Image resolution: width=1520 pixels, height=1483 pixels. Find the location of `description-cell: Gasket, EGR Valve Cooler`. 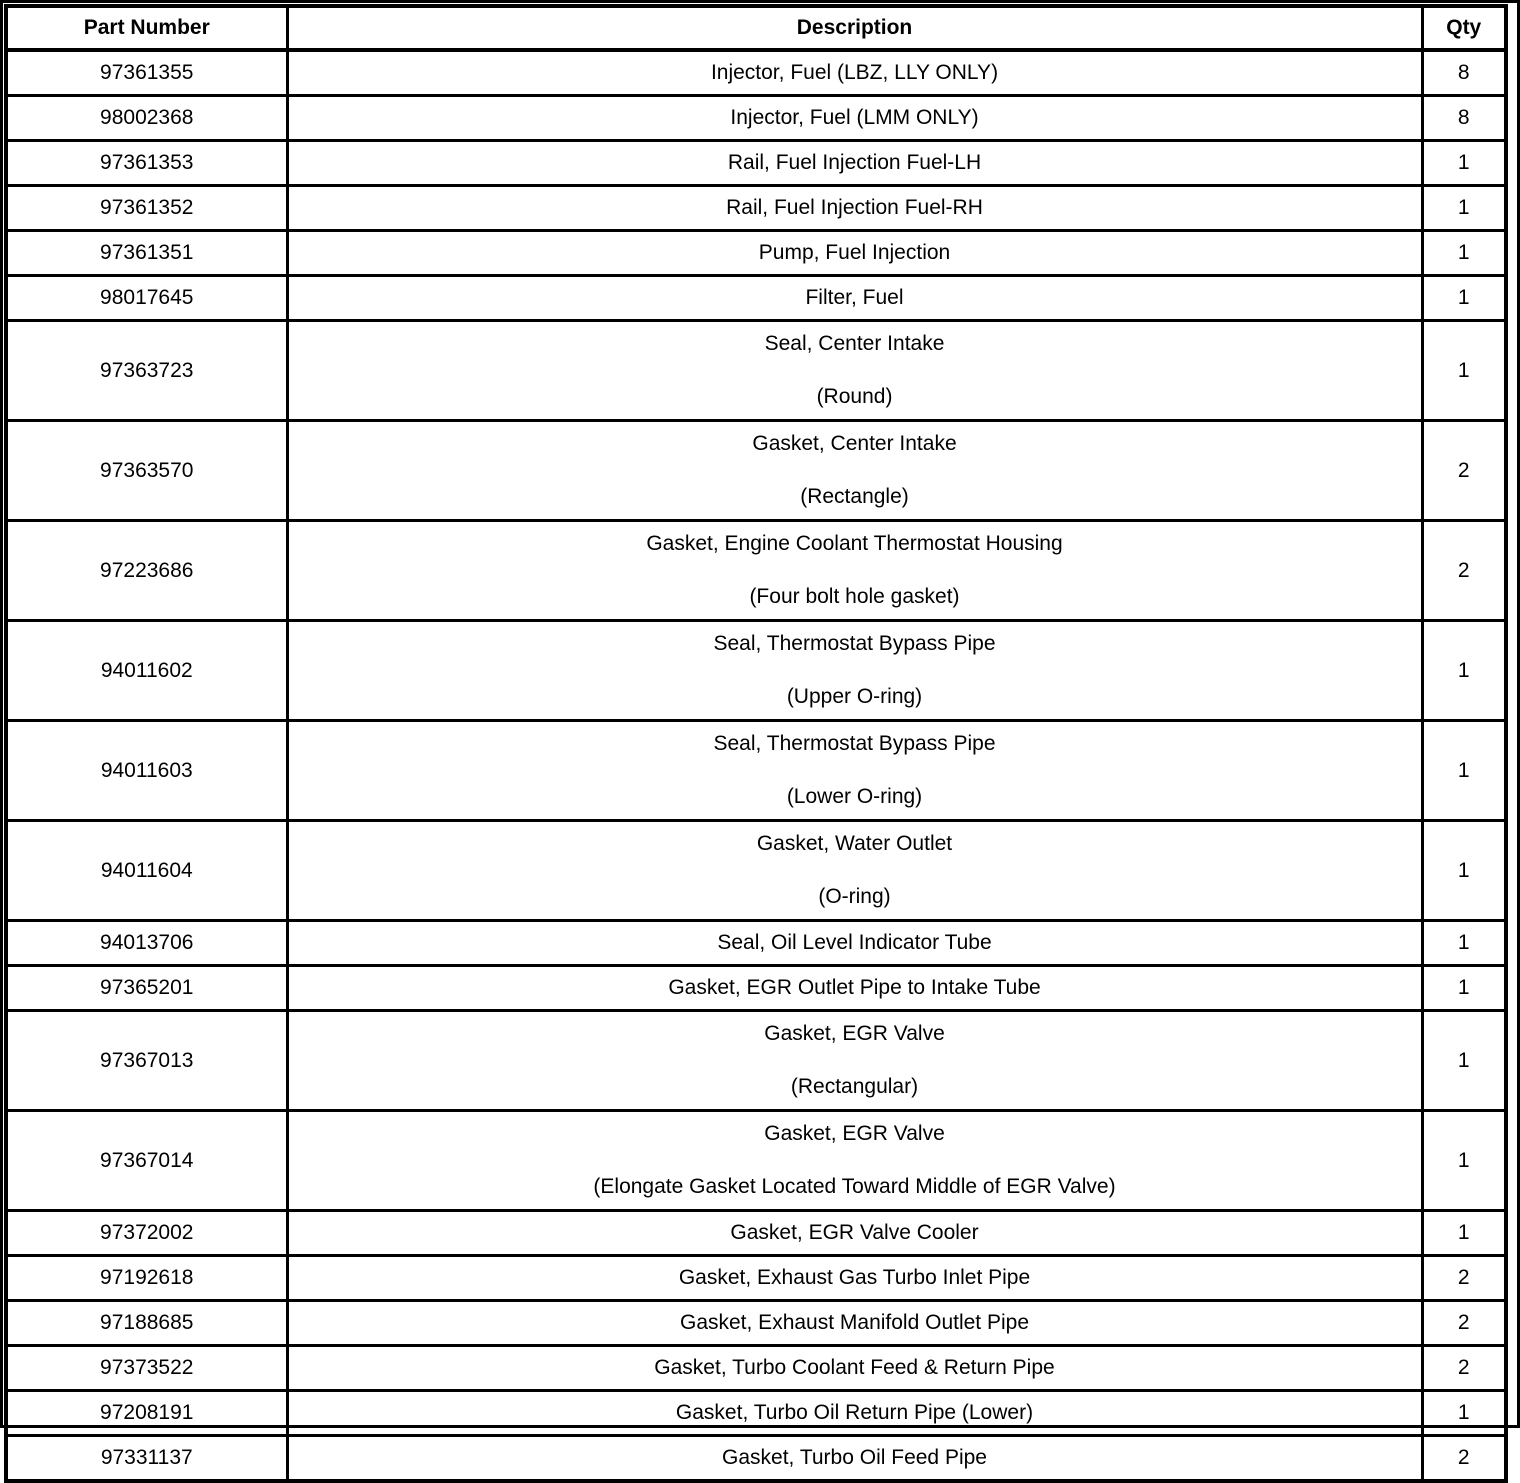

description-cell: Gasket, EGR Valve Cooler is located at coordinates (854, 1233).